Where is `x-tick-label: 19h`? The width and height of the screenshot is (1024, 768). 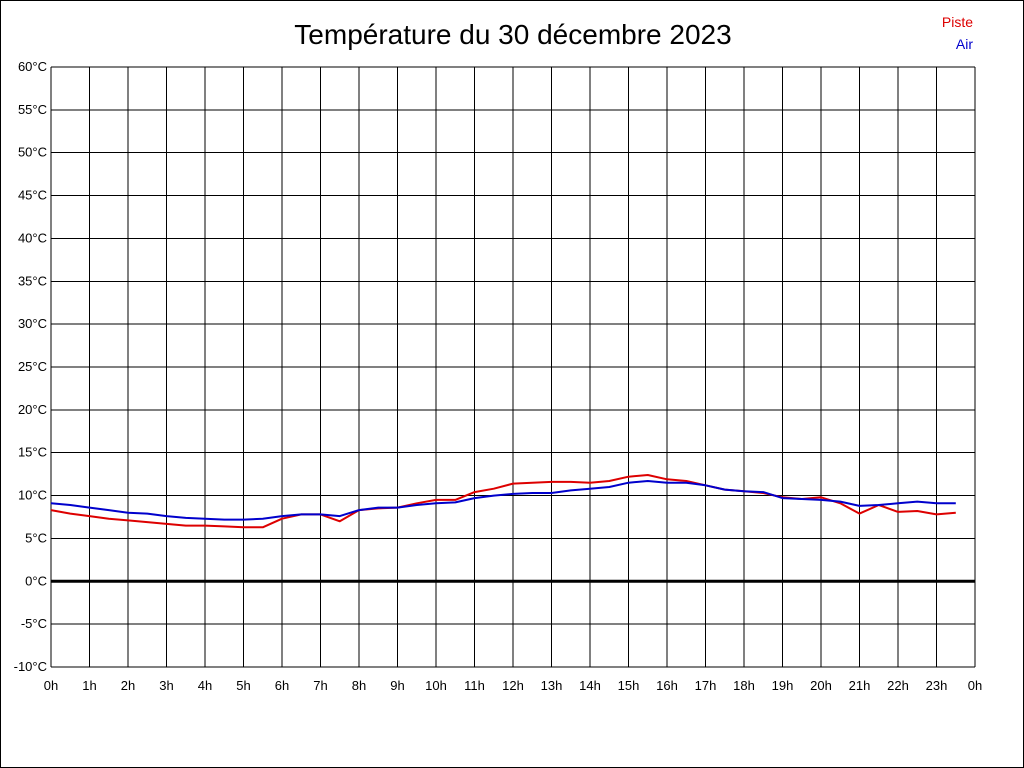 x-tick-label: 19h is located at coordinates (783, 685).